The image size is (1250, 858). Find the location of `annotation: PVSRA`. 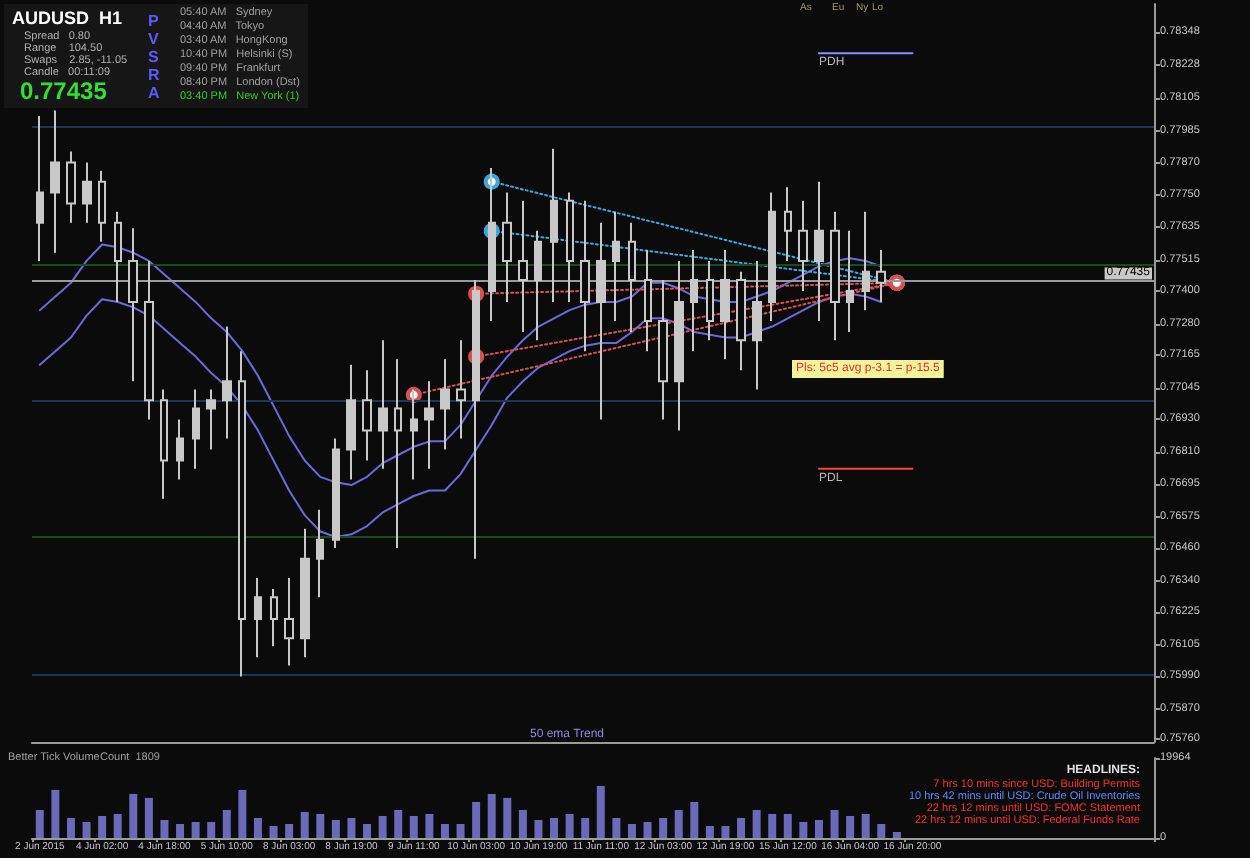

annotation: PVSRA is located at coordinates (154, 57).